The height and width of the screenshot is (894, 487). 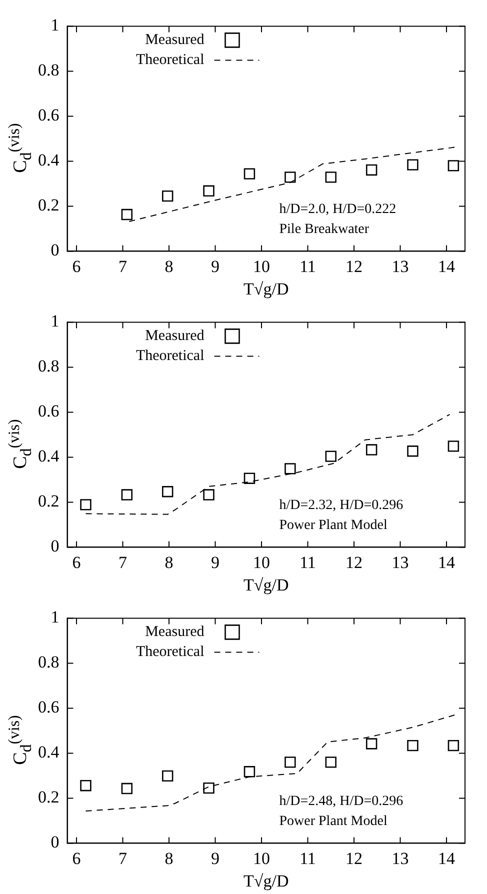 I want to click on annotation: h/D=2.48, H/D=0.296, so click(x=341, y=801).